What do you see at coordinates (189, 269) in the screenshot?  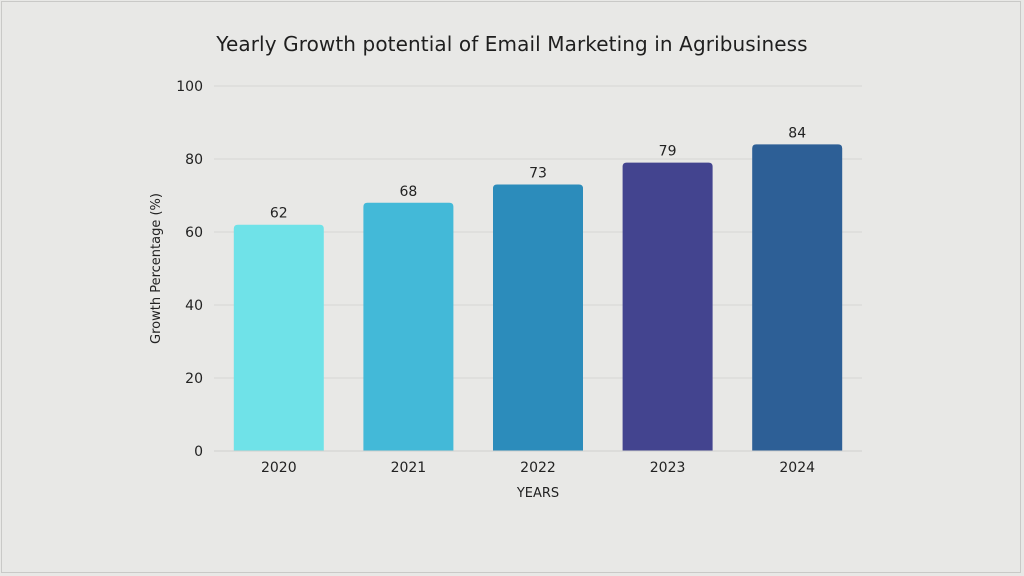 I see `y-tick-labels: 0 20 40 60 80 100` at bounding box center [189, 269].